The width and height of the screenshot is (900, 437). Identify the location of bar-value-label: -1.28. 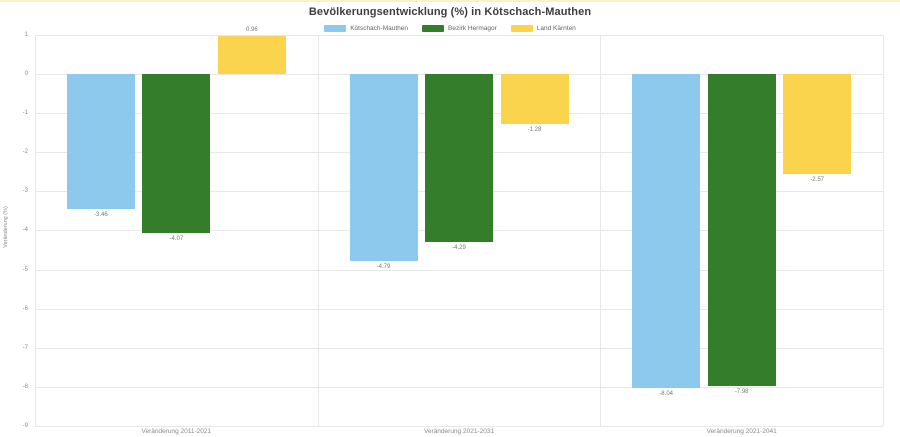
(534, 130).